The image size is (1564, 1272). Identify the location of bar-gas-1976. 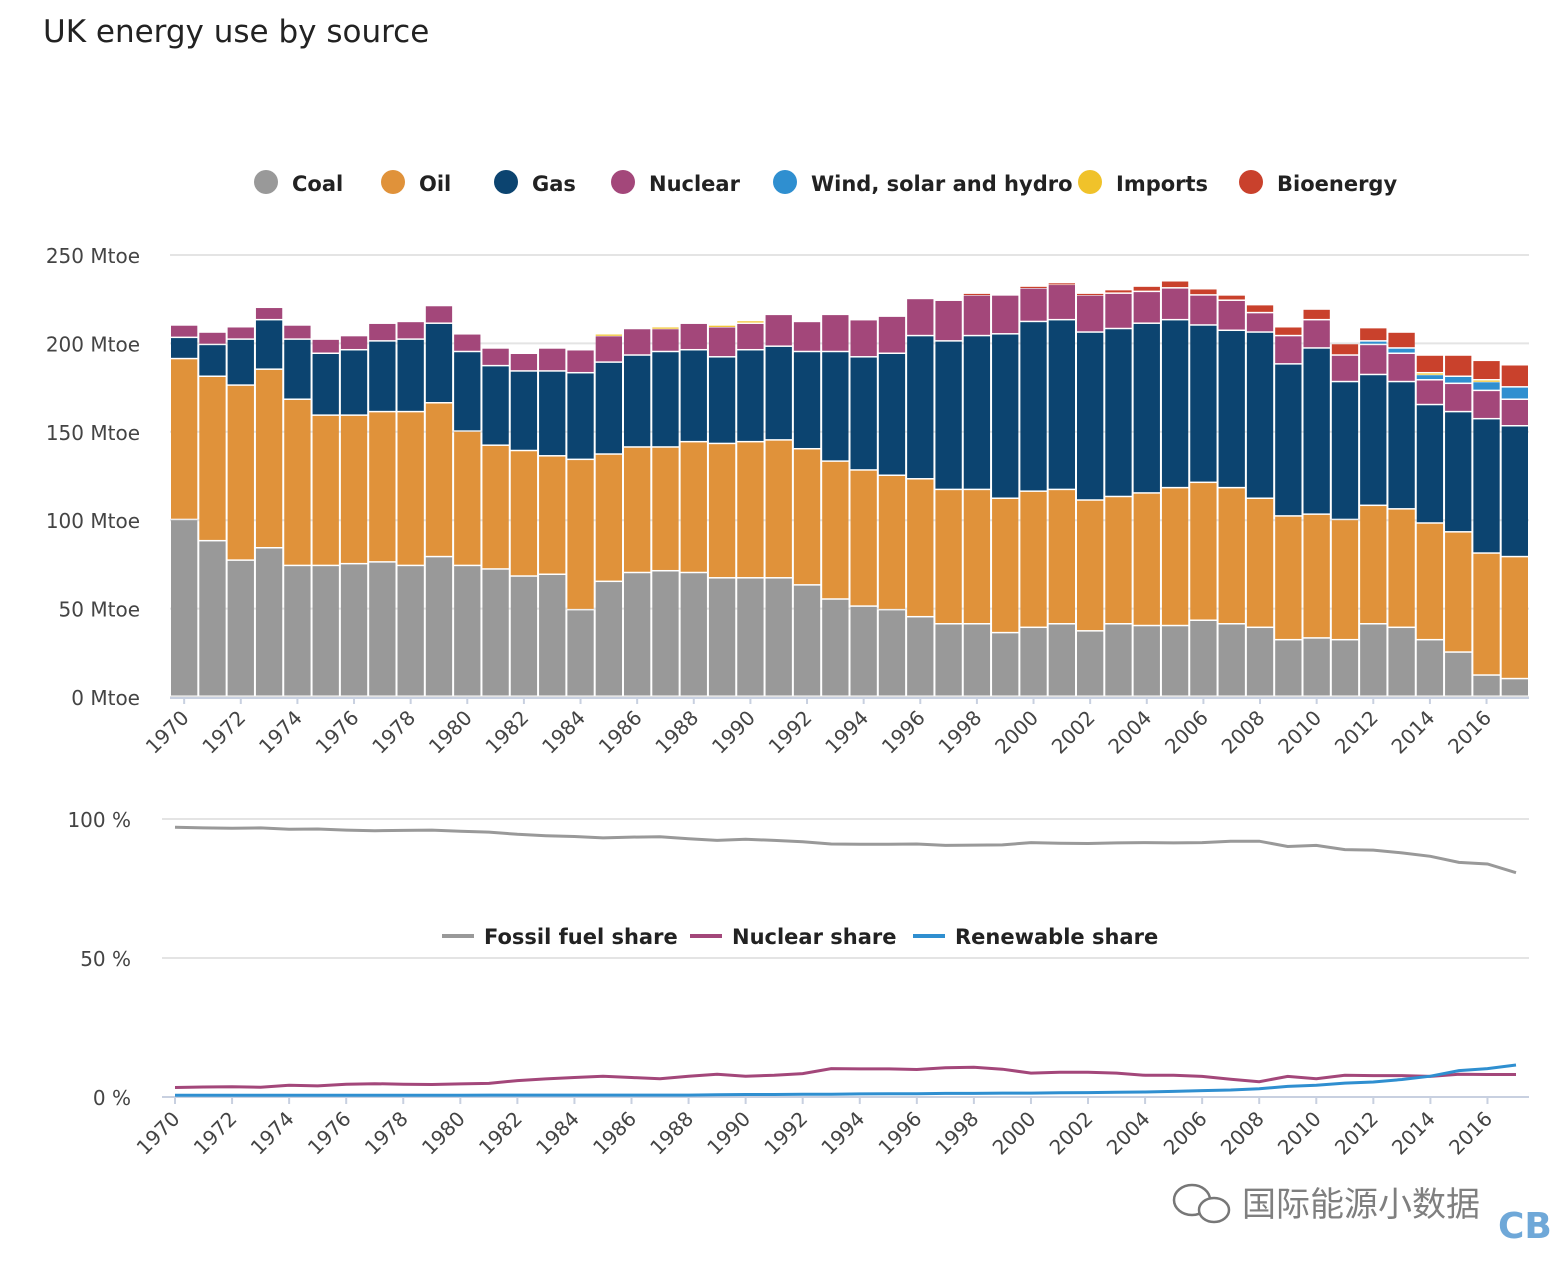
(354, 382).